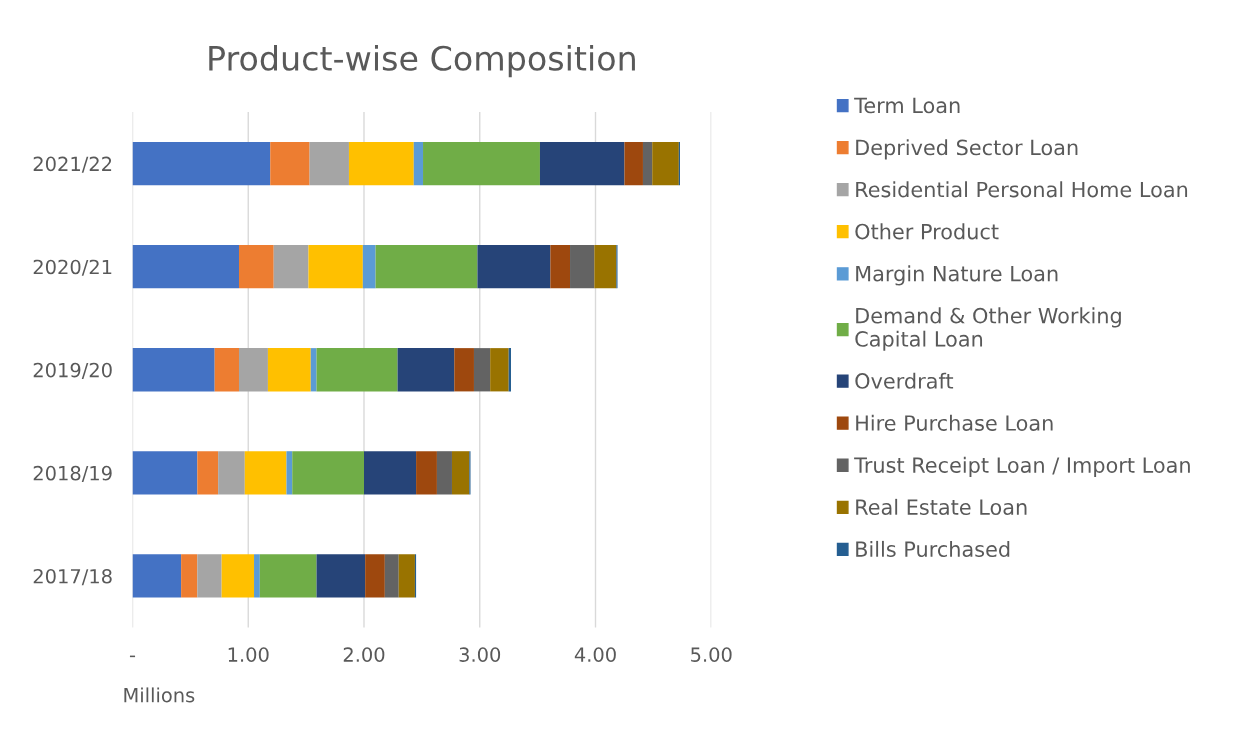 The height and width of the screenshot is (747, 1250). What do you see at coordinates (907, 105) in the screenshot?
I see `legend-label: Term Loan` at bounding box center [907, 105].